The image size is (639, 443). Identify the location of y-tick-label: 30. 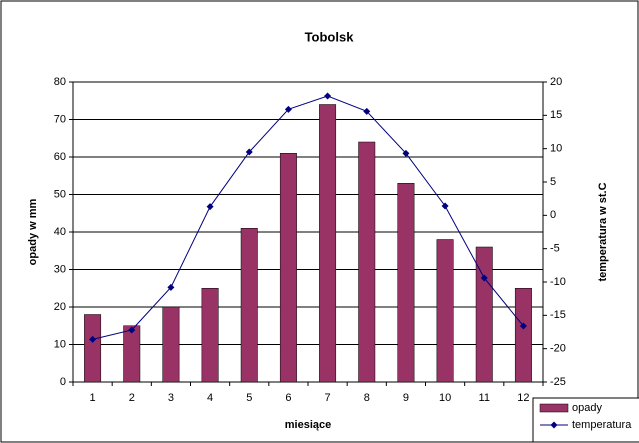
(60, 269).